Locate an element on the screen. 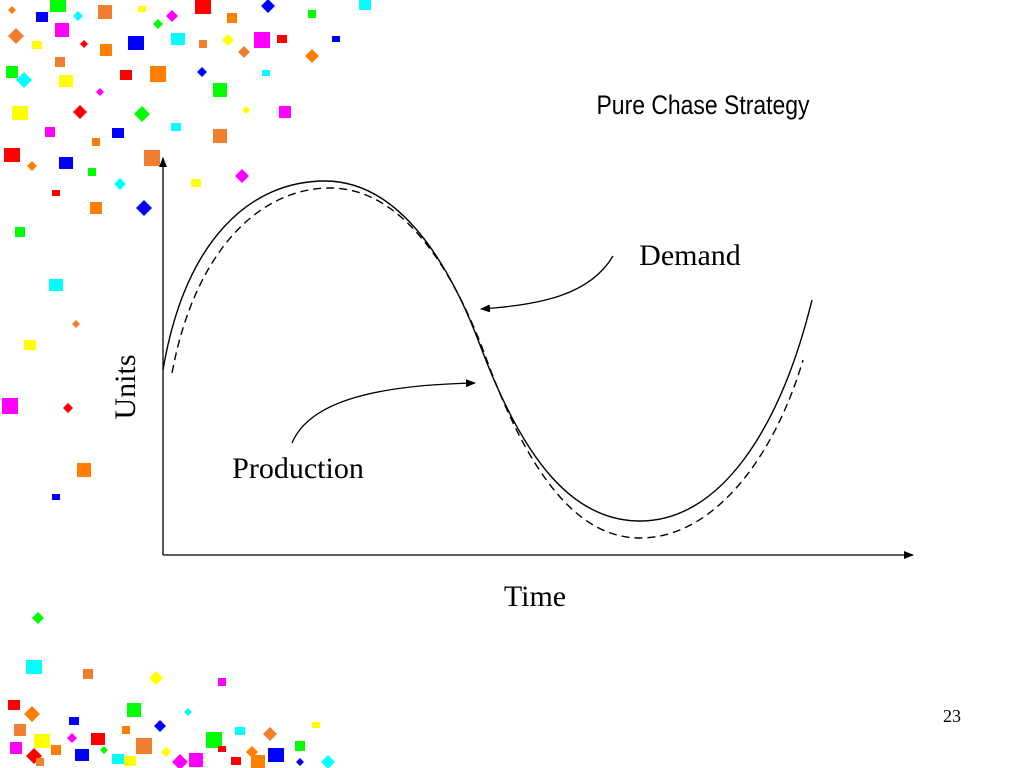 Image resolution: width=1024 pixels, height=768 pixels. x-axis-label: Time is located at coordinates (535, 596).